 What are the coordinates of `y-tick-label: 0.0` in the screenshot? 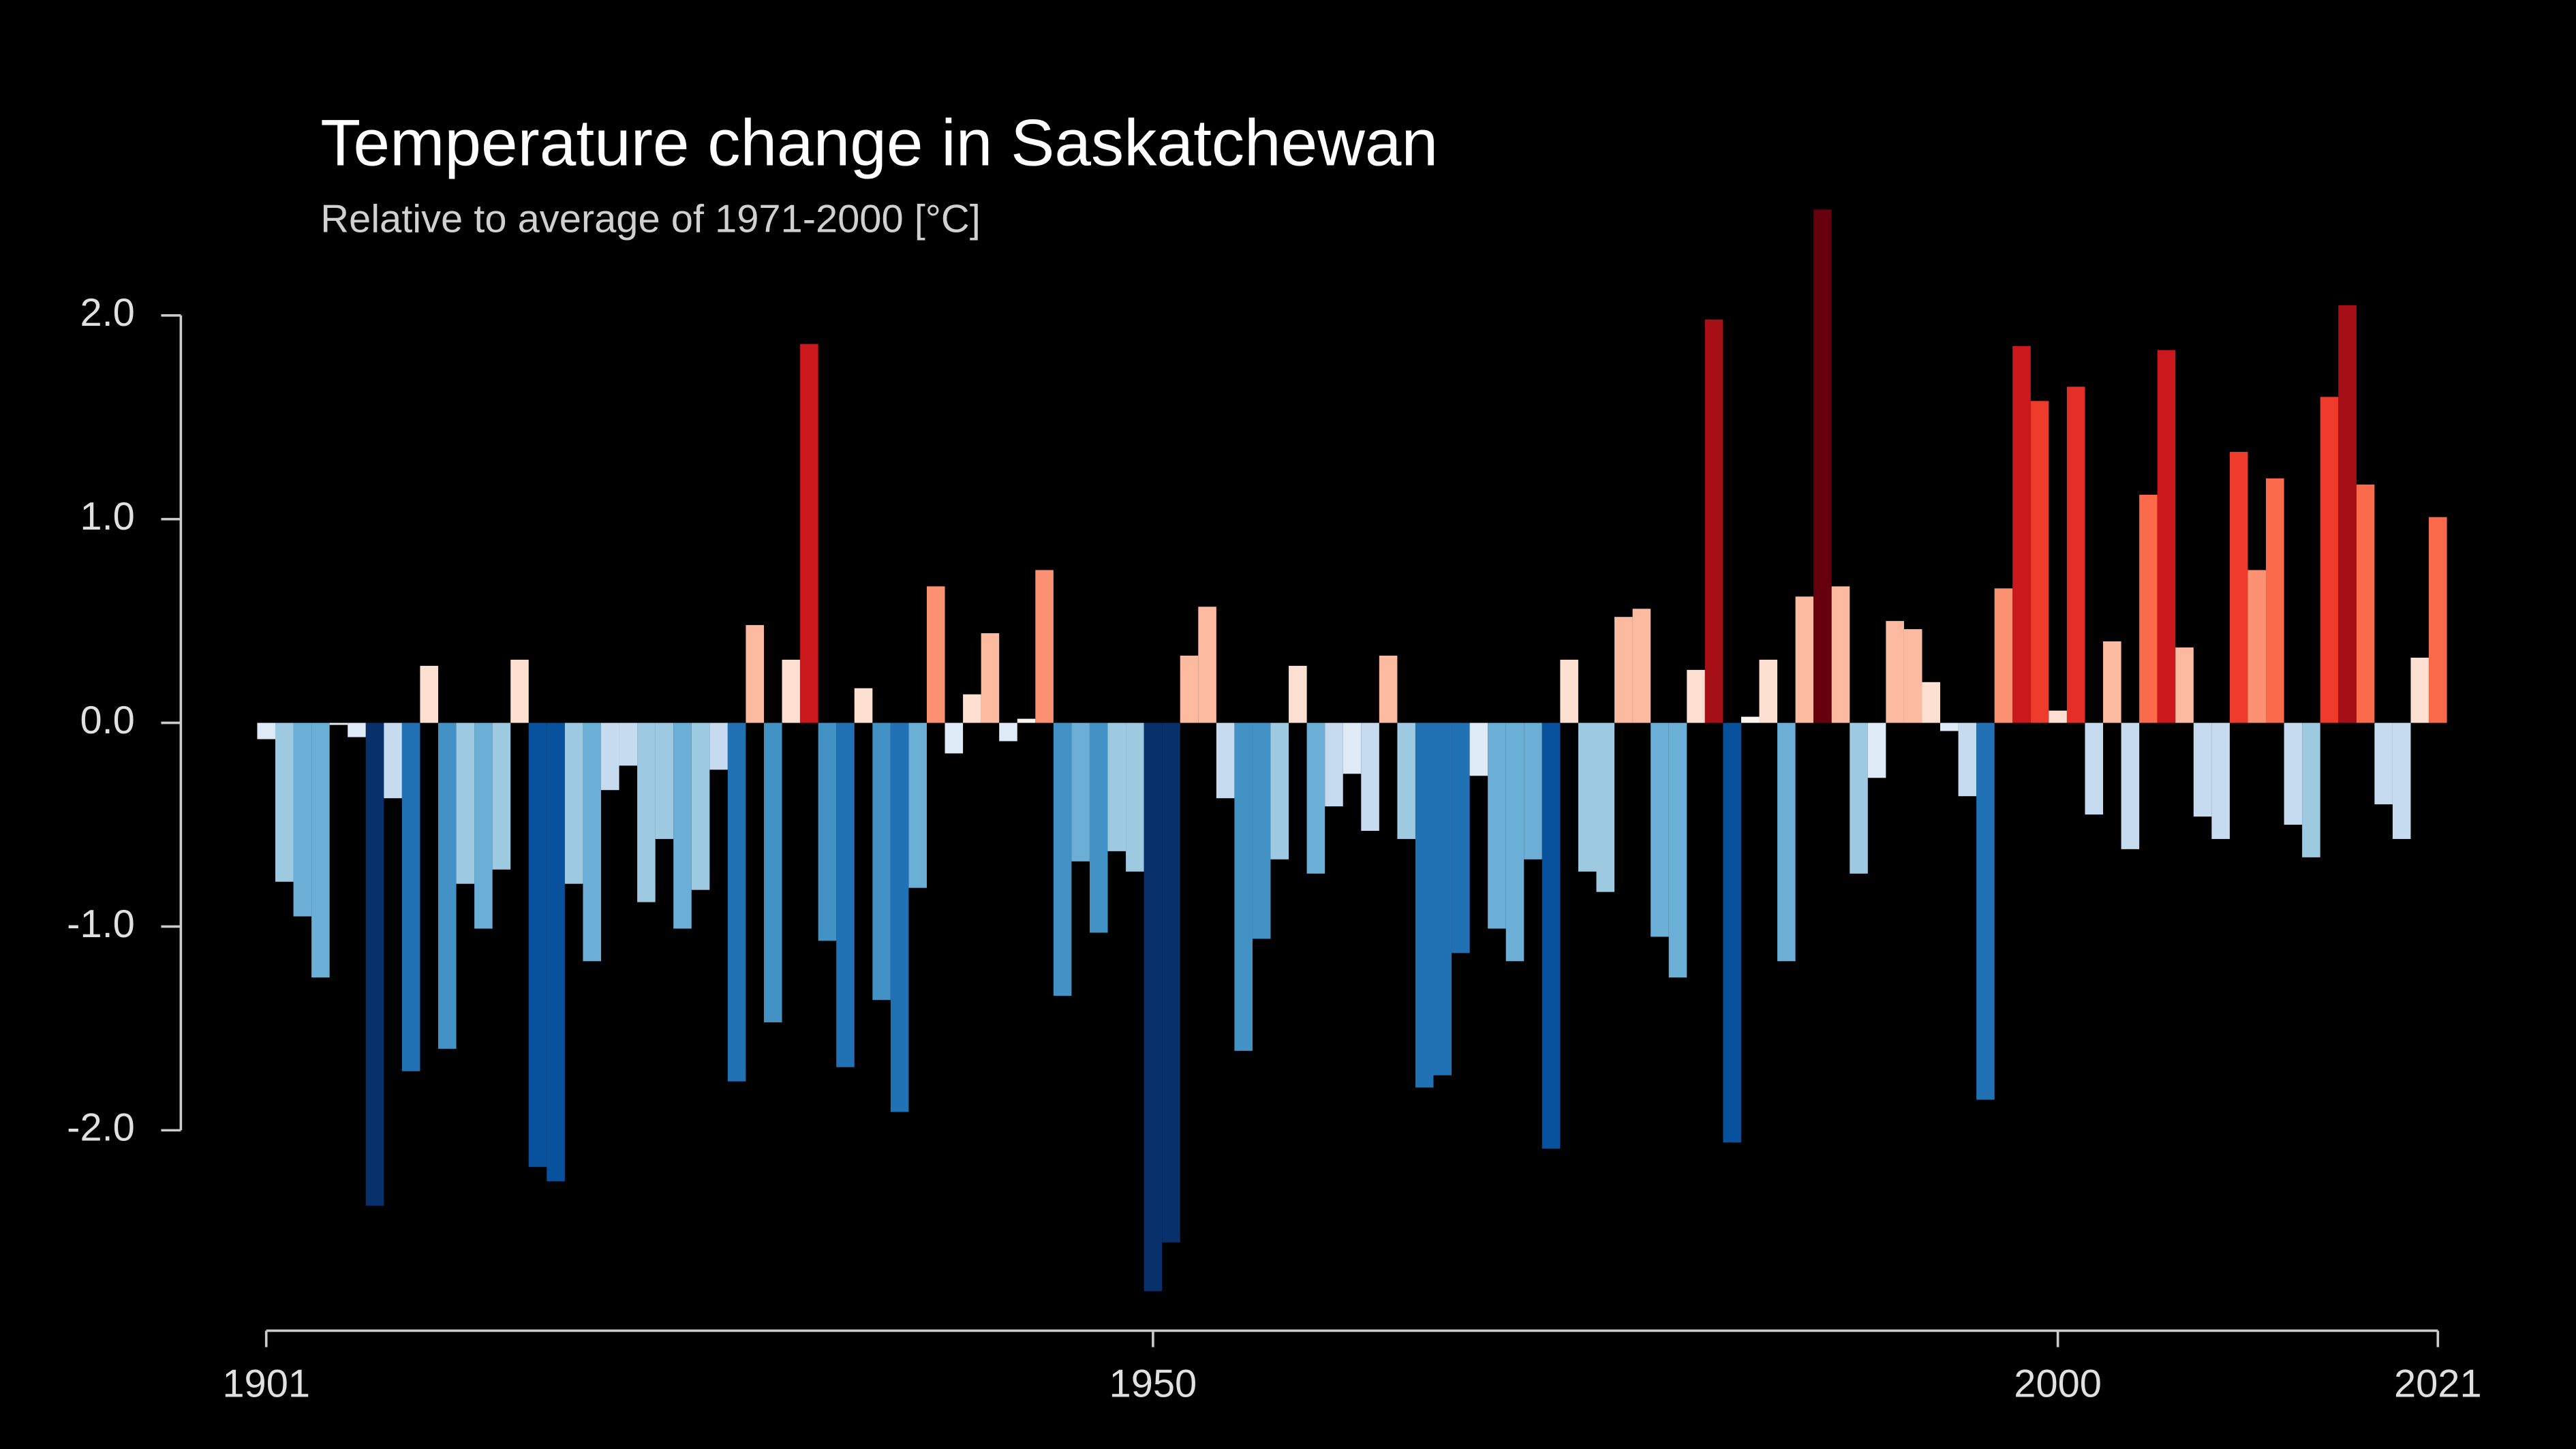 It's located at (107, 721).